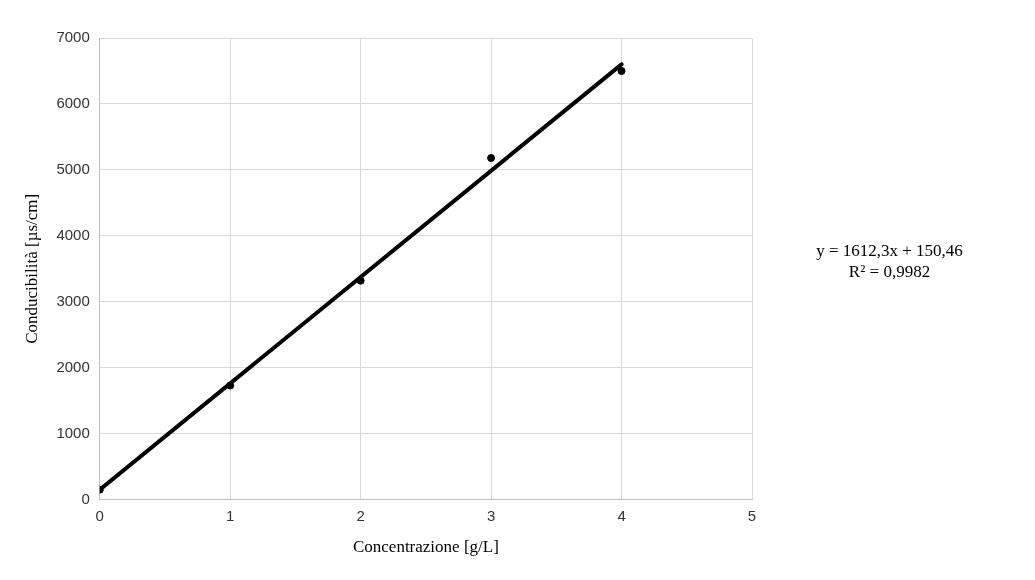 The width and height of the screenshot is (1035, 580). I want to click on y-tick-label: 5000, so click(73, 169).